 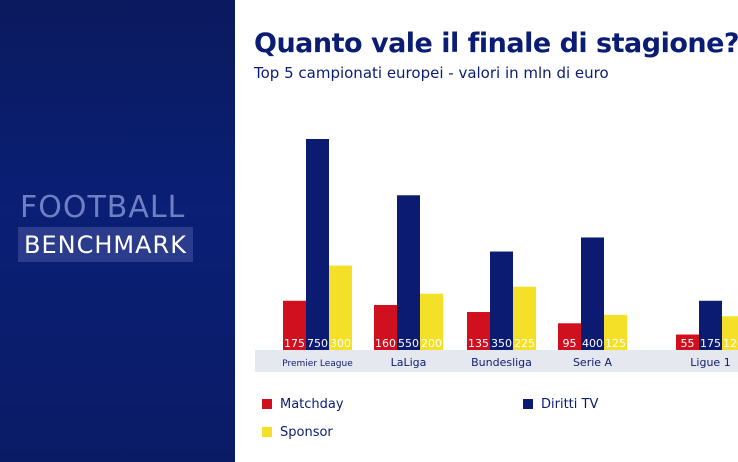 I want to click on data-label-sponsor-premier-league: 300, so click(x=340, y=343).